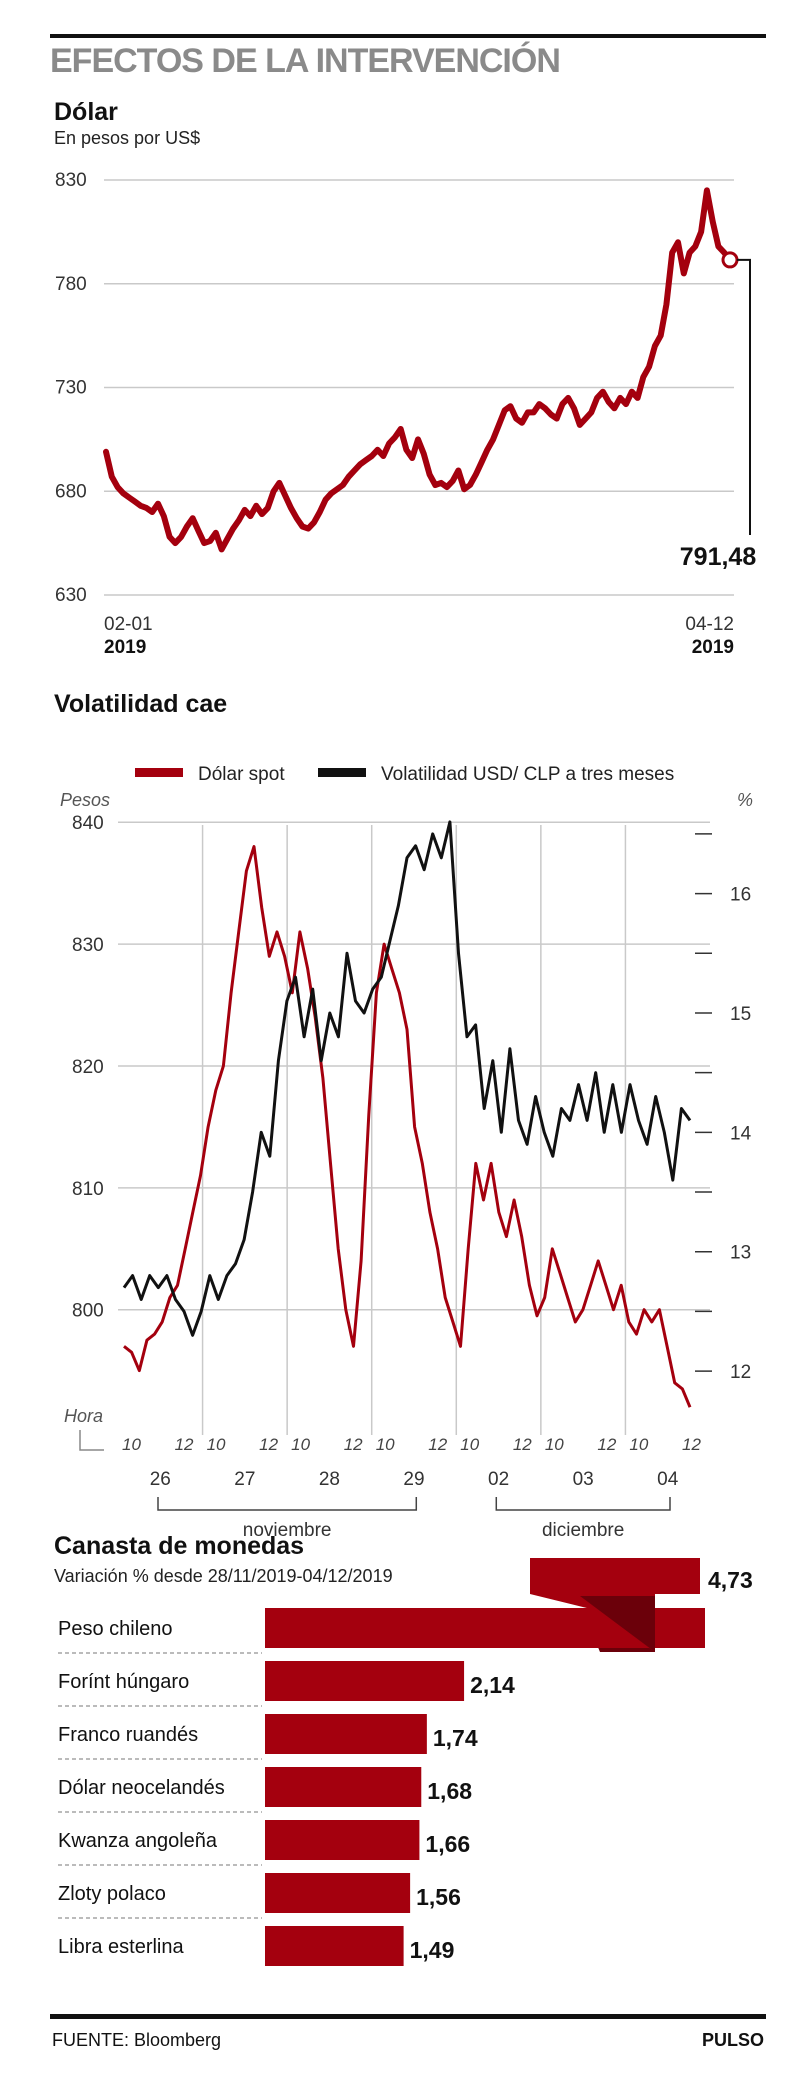  What do you see at coordinates (138, 1841) in the screenshot?
I see `bar-category-label: Kwanza angoleña` at bounding box center [138, 1841].